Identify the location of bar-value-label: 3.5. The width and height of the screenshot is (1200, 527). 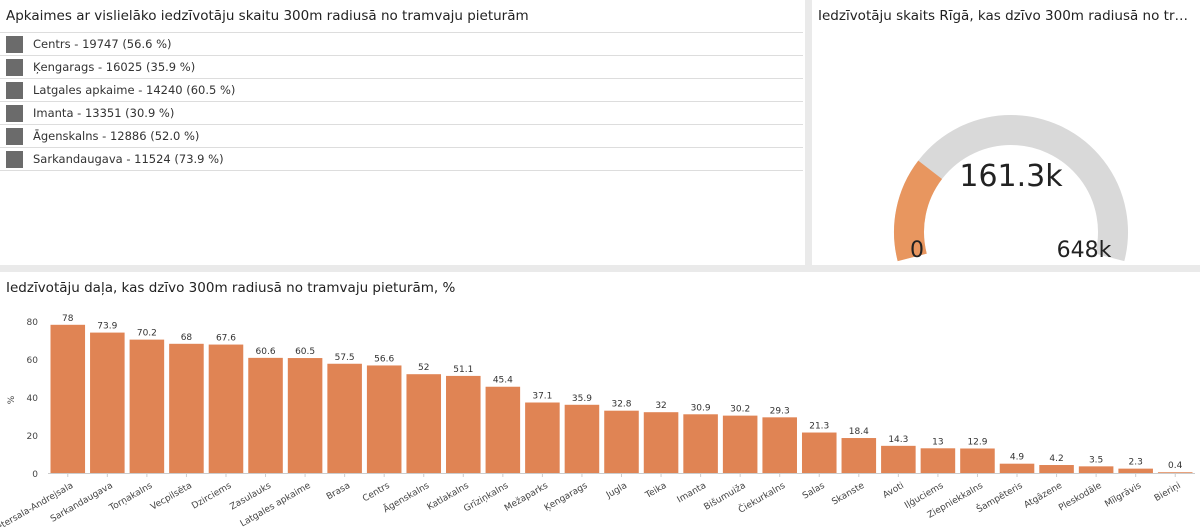
(1096, 460).